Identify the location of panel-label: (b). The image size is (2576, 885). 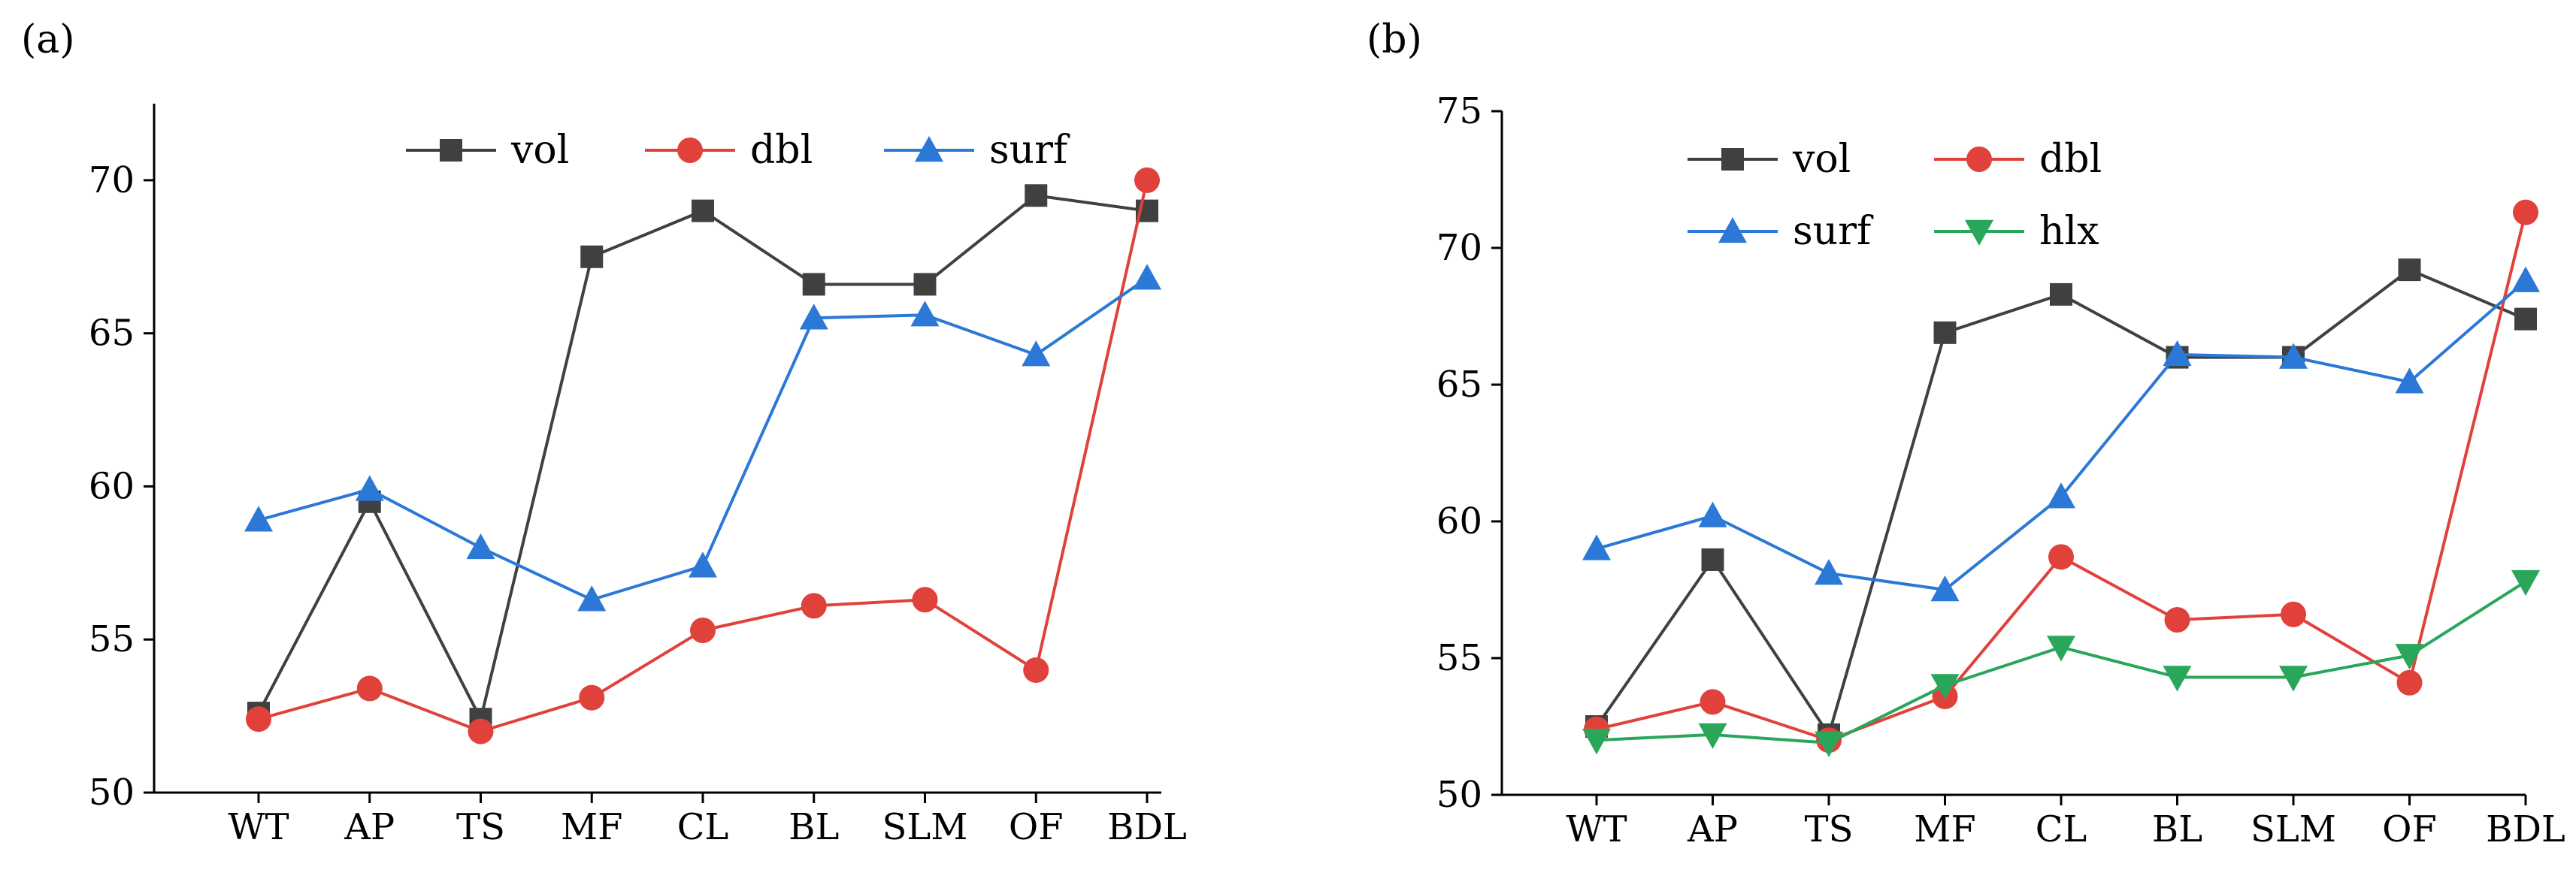
(1394, 39).